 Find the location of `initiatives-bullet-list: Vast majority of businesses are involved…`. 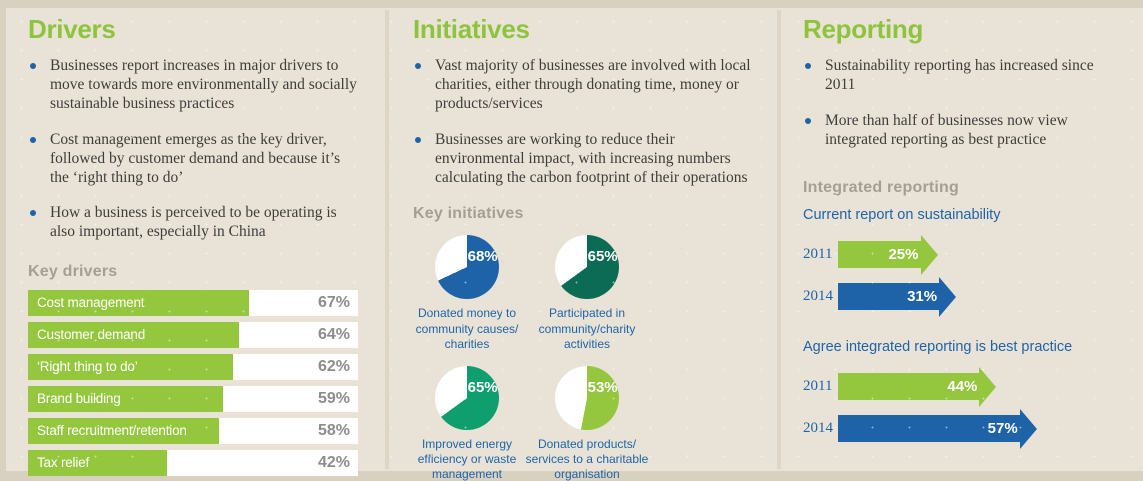

initiatives-bullet-list: Vast majority of businesses are involved… is located at coordinates (589, 122).